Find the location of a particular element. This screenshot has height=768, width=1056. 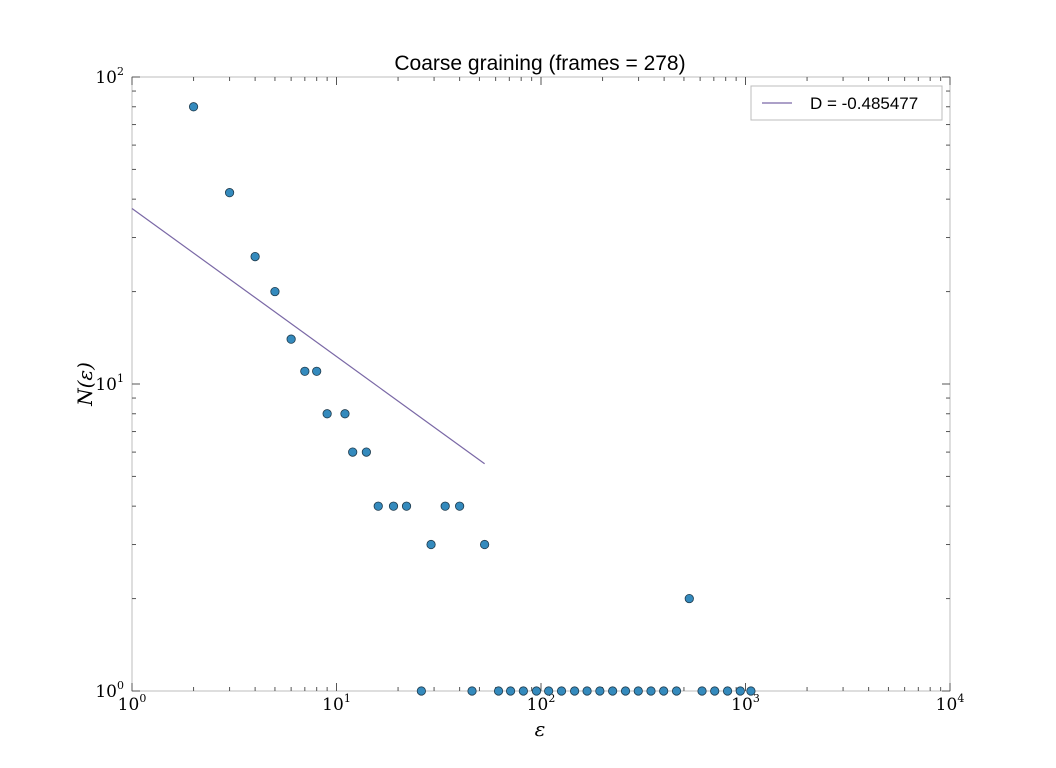

legend-label: D = -0.485477 is located at coordinates (864, 103).